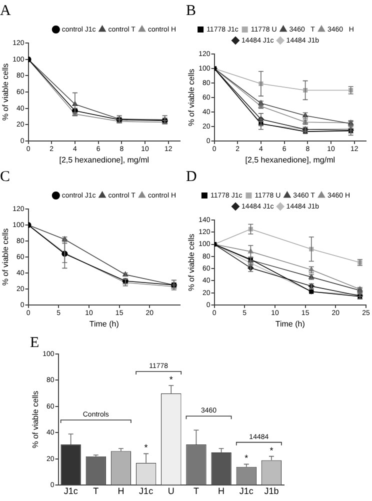 The height and width of the screenshot is (501, 372). Describe the element at coordinates (5, 10) in the screenshot. I see `chart-title: A` at that location.